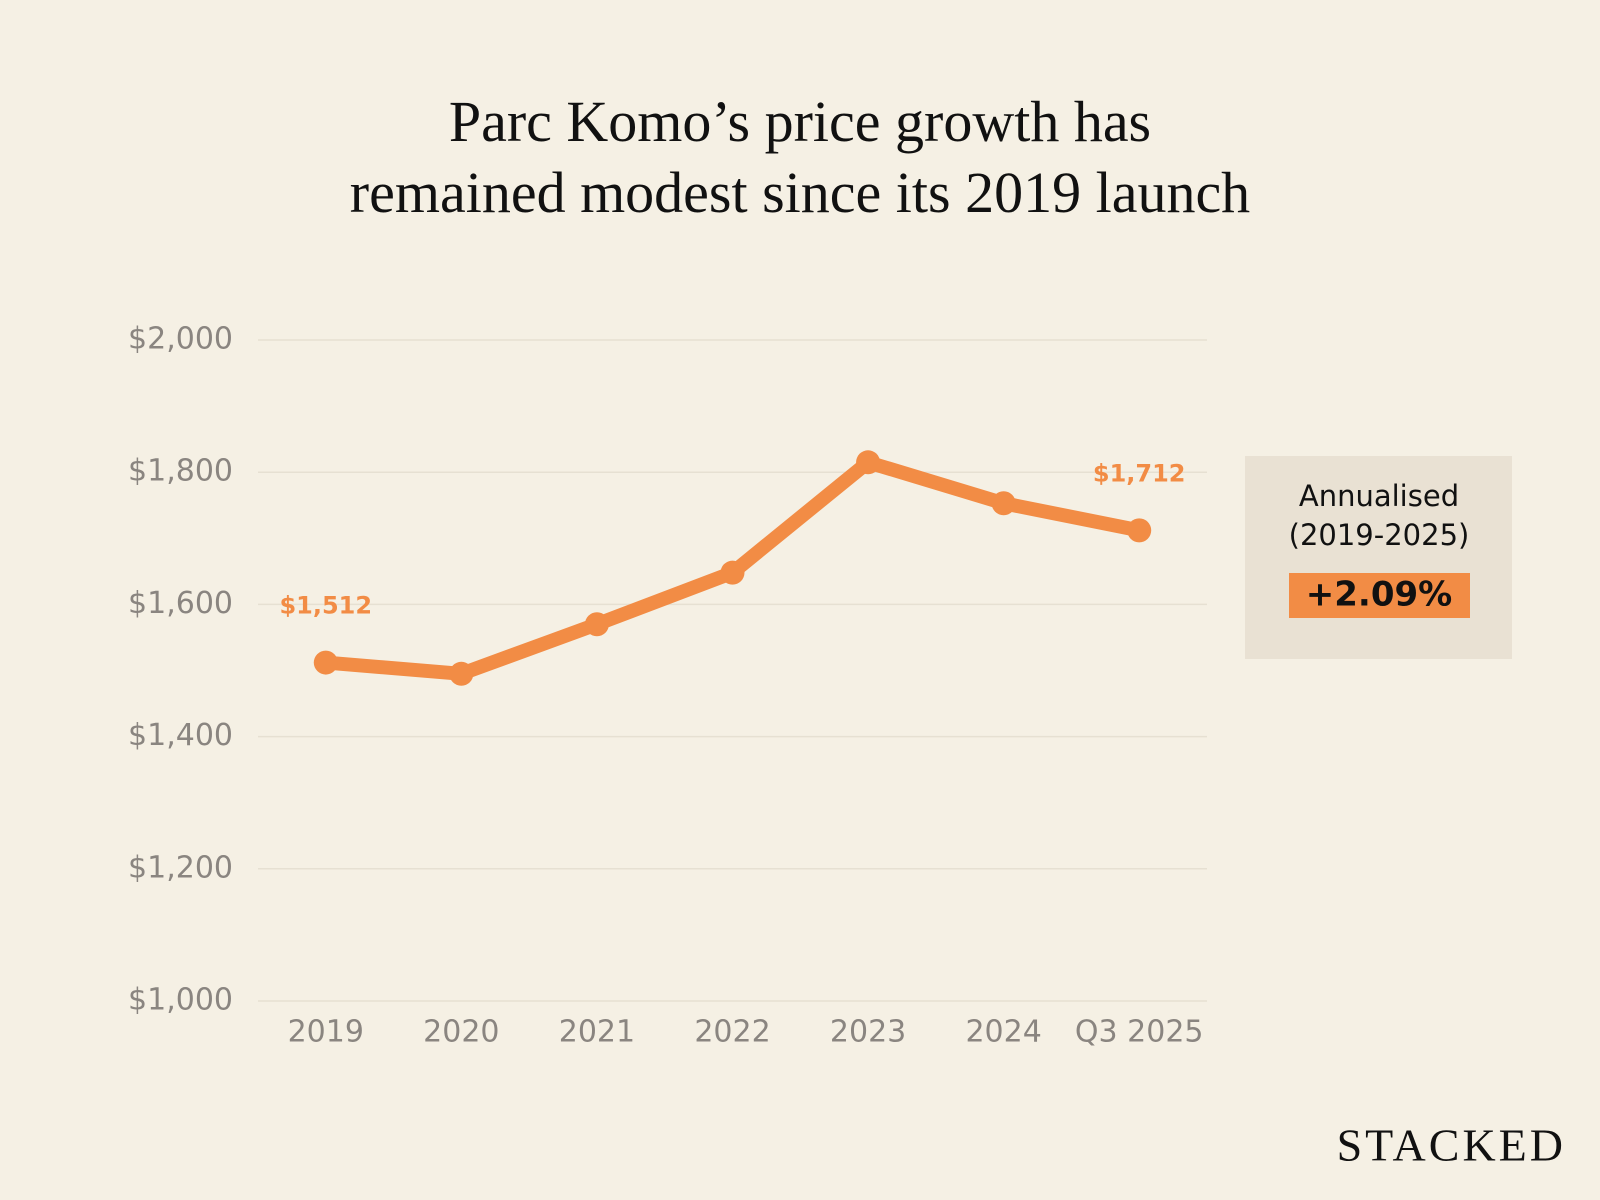 The height and width of the screenshot is (1200, 1600). What do you see at coordinates (180, 339) in the screenshot?
I see `y-tick-label: $2,000` at bounding box center [180, 339].